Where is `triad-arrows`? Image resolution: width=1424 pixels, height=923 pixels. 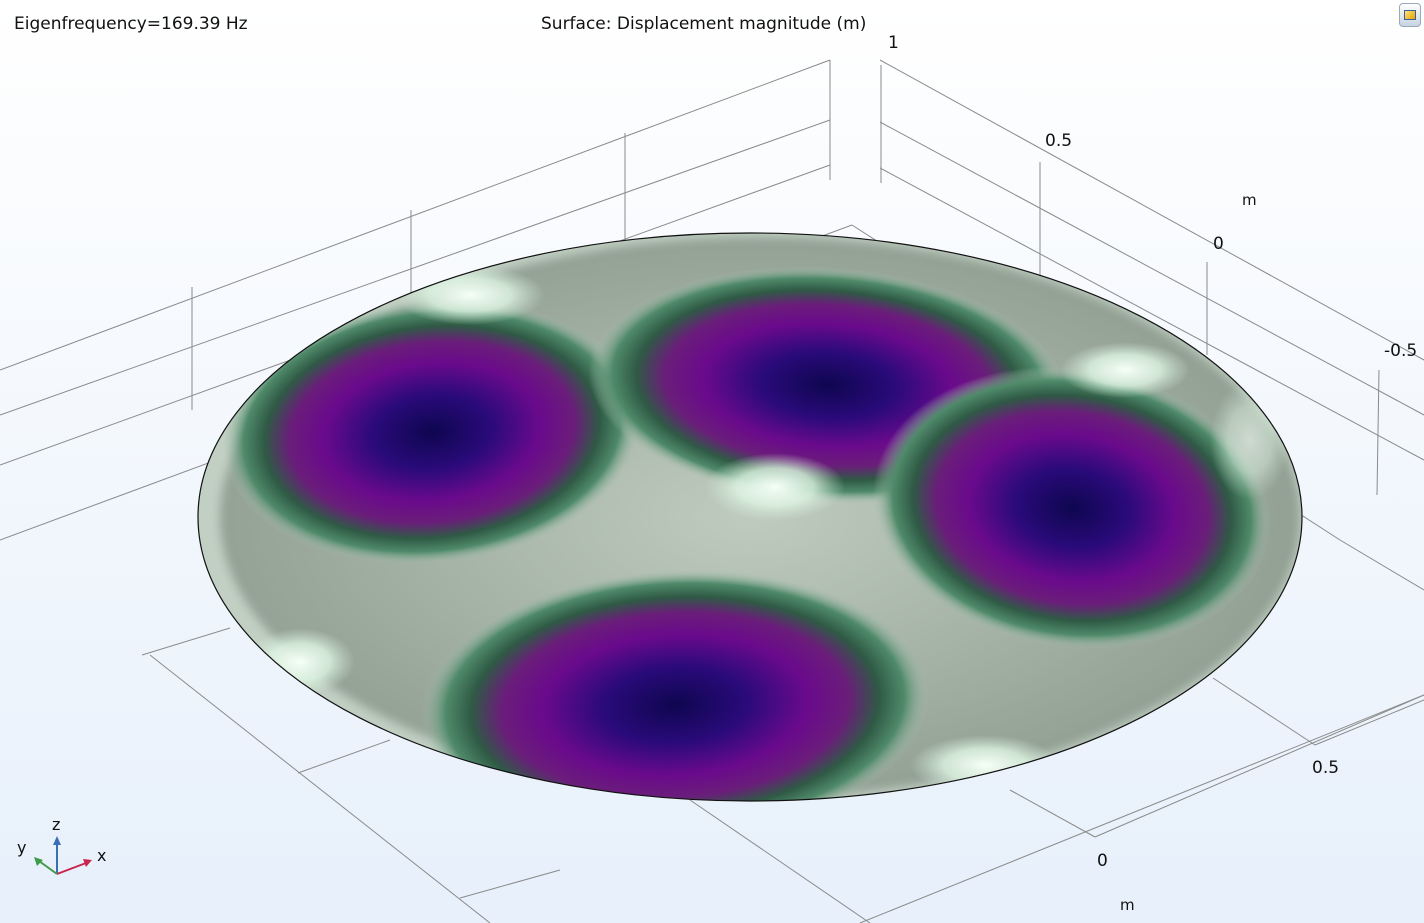 triad-arrows is located at coordinates (63, 855).